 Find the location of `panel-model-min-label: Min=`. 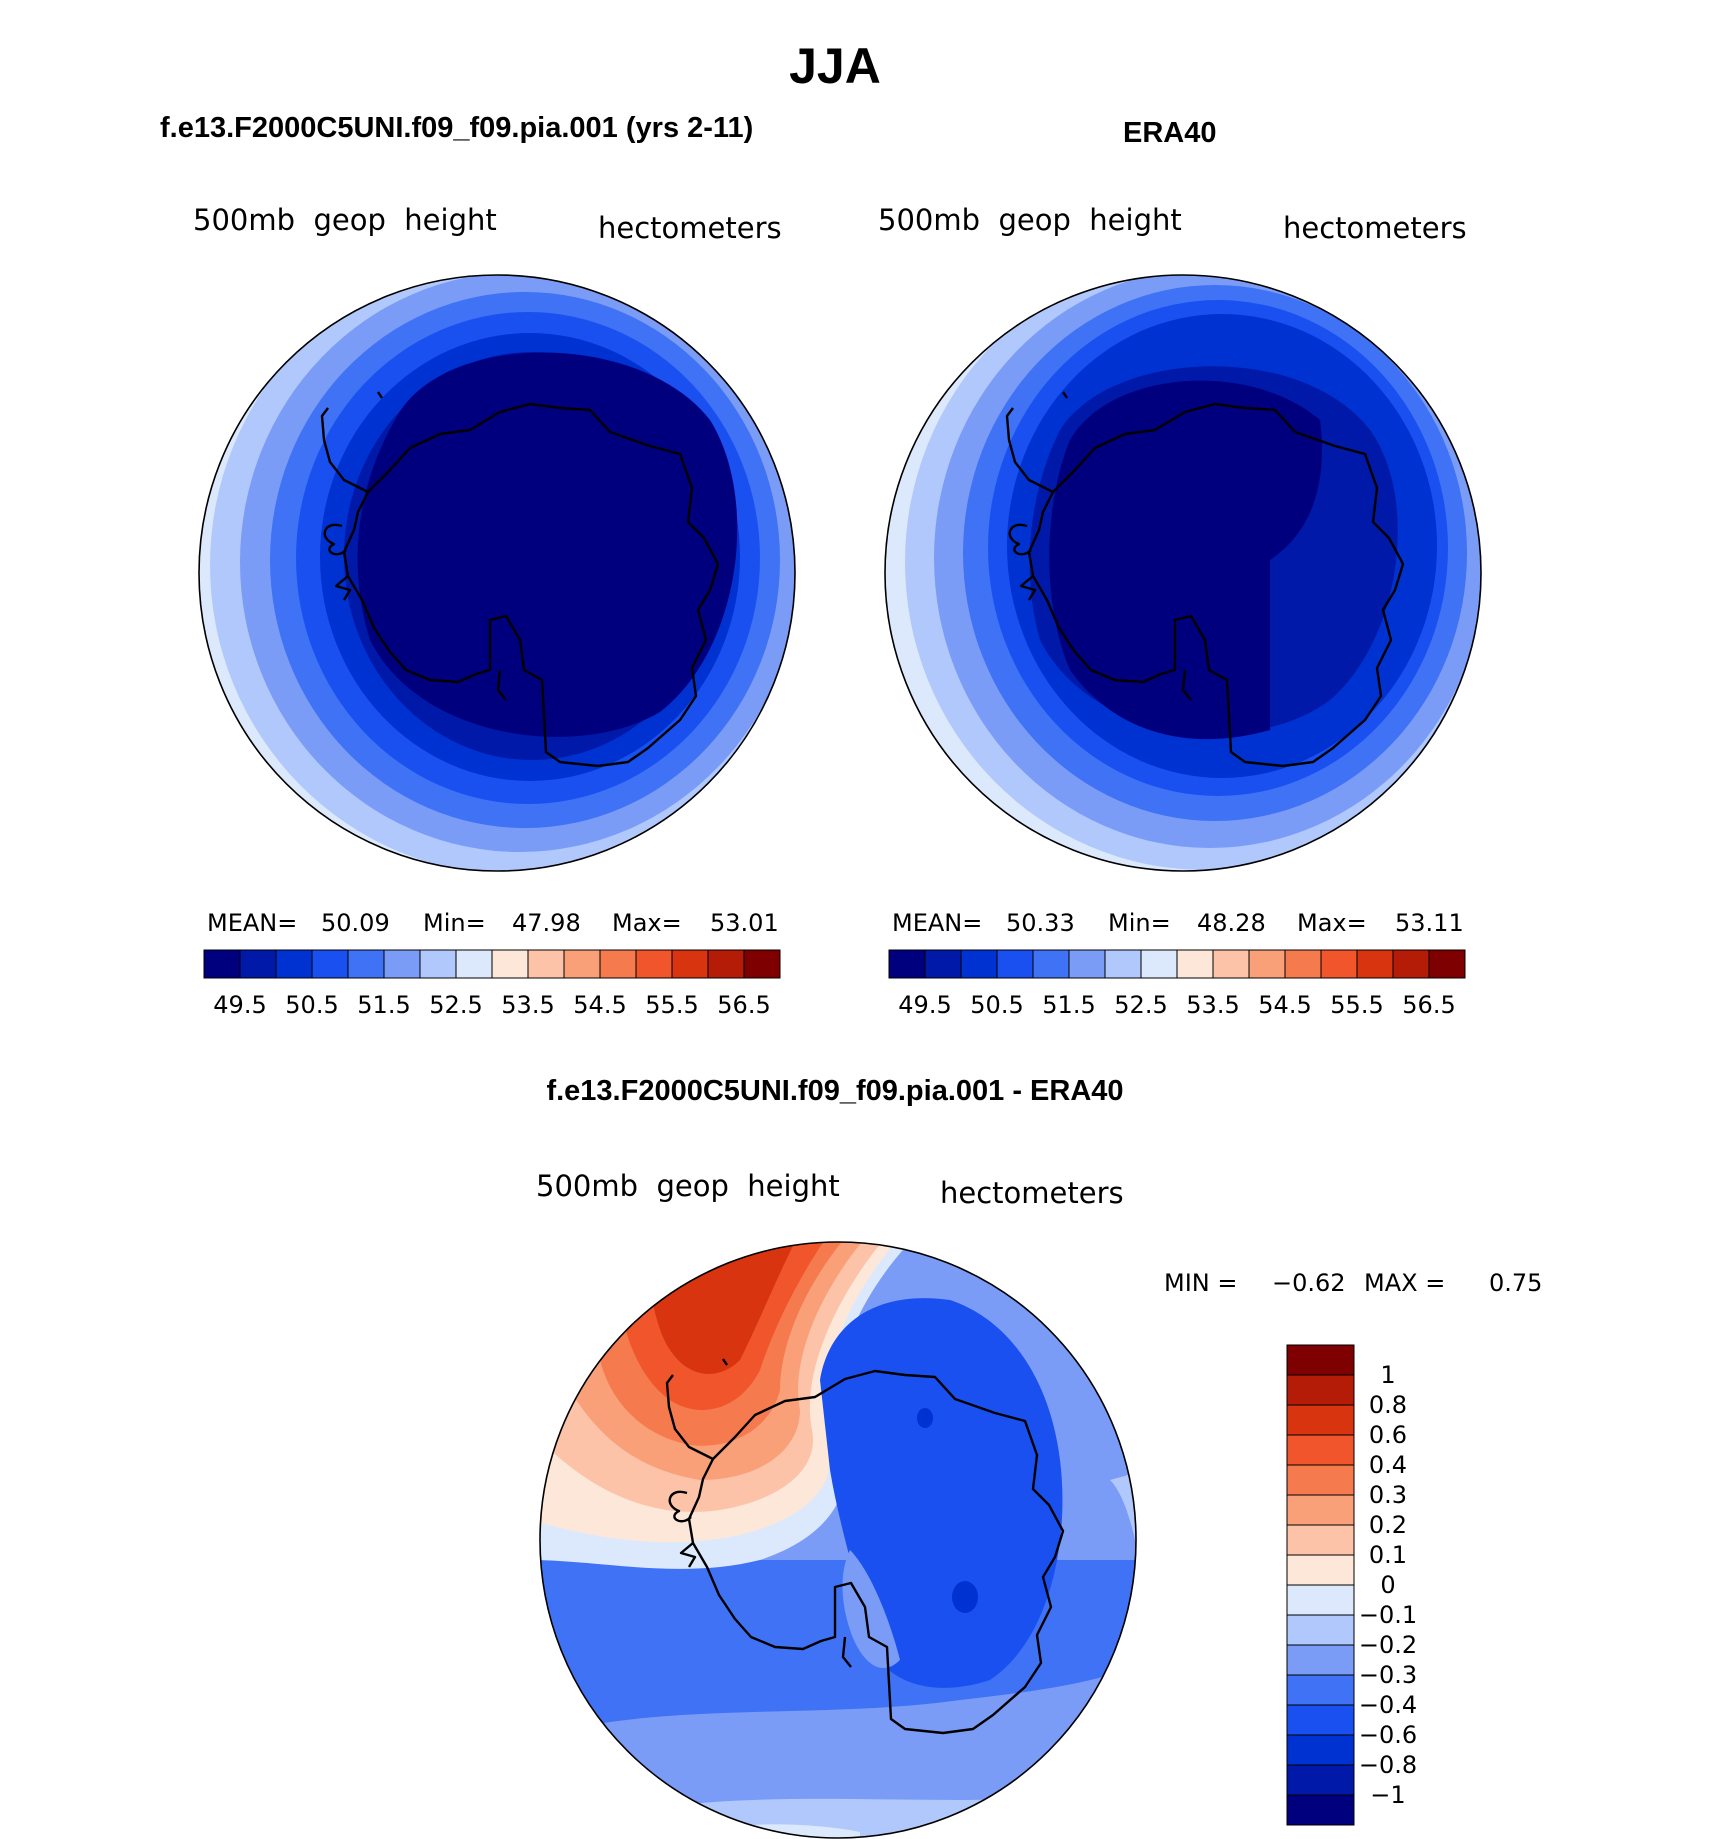

panel-model-min-label: Min= is located at coordinates (454, 923).